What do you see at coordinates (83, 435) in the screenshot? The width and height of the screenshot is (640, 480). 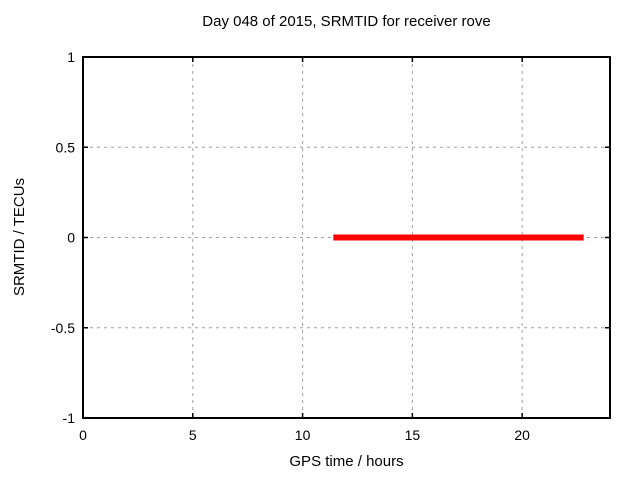 I see `x-tick-label: 0` at bounding box center [83, 435].